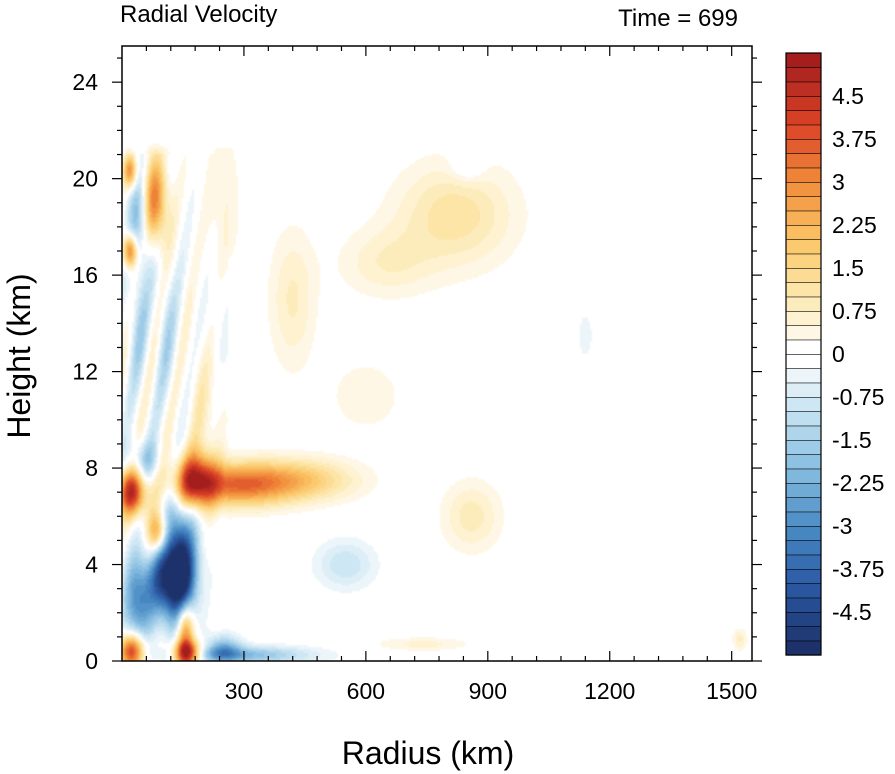 This screenshot has width=895, height=774. I want to click on x-tick-label: 300, so click(244, 691).